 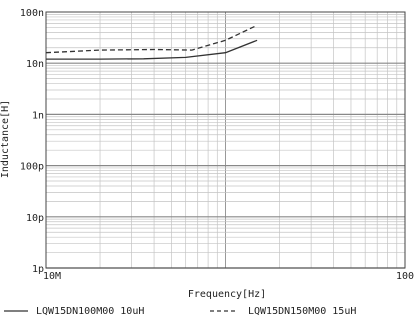 What do you see at coordinates (32, 13) in the screenshot?
I see `y-tick-label: 100n` at bounding box center [32, 13].